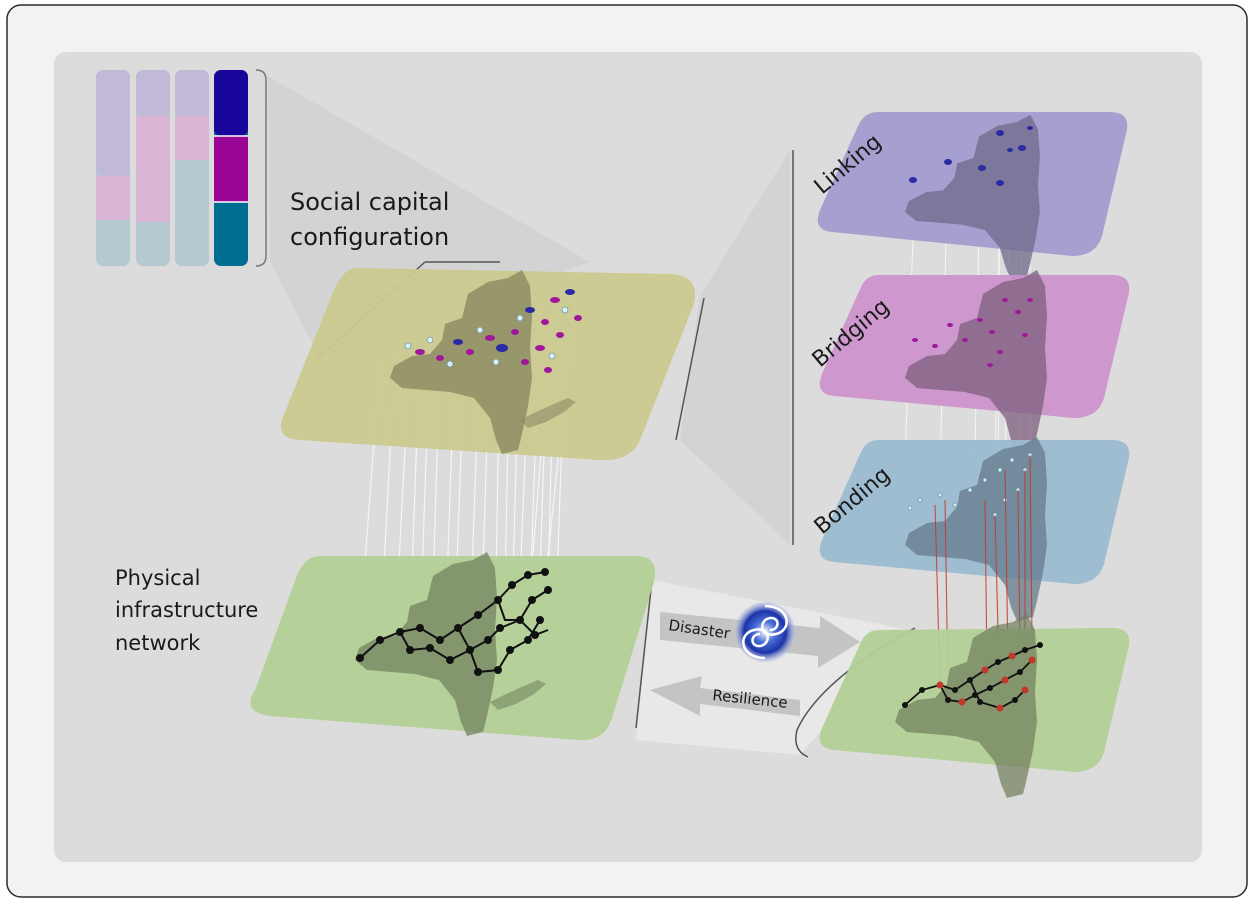 This screenshot has width=1253, height=907. I want to click on arrow-left-icon, so click(725, 696).